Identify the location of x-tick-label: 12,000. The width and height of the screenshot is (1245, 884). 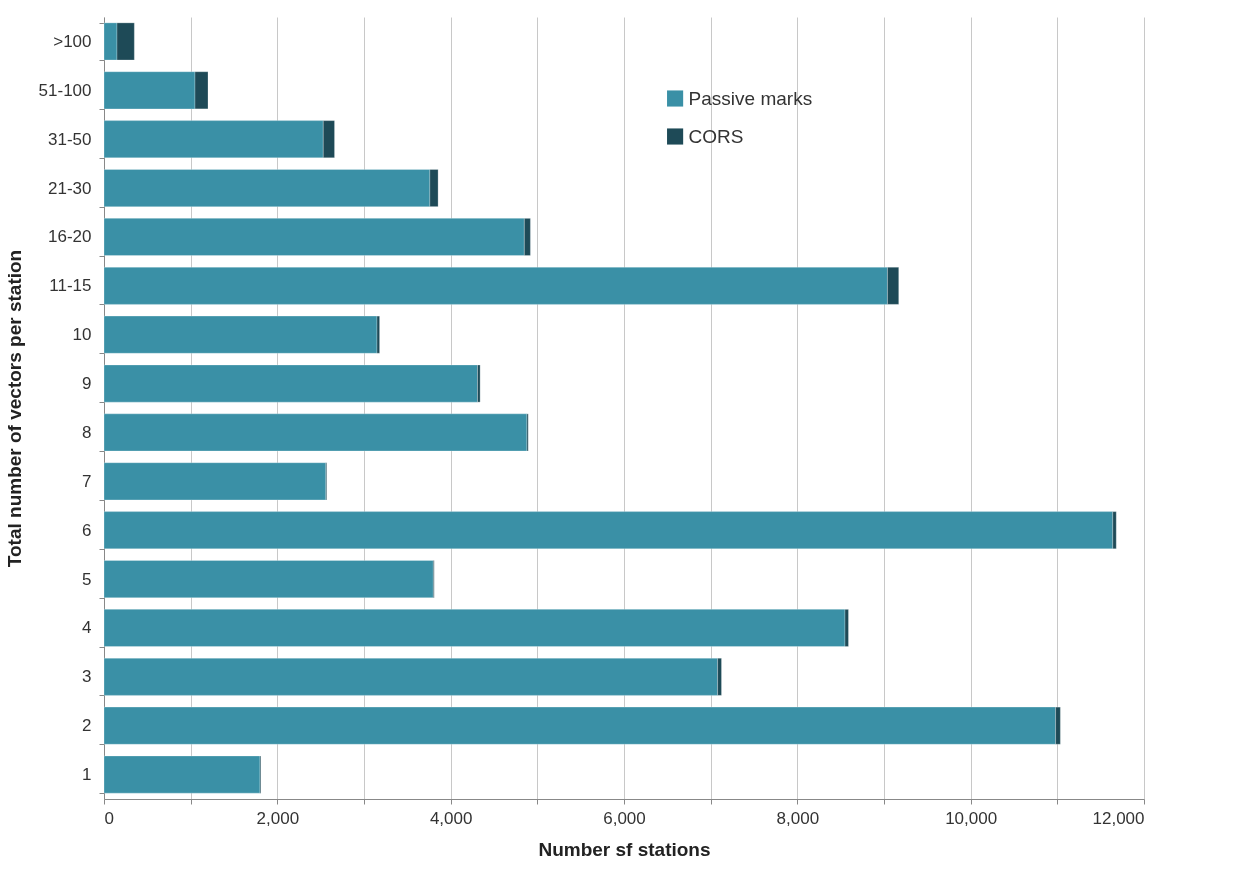
(1118, 818).